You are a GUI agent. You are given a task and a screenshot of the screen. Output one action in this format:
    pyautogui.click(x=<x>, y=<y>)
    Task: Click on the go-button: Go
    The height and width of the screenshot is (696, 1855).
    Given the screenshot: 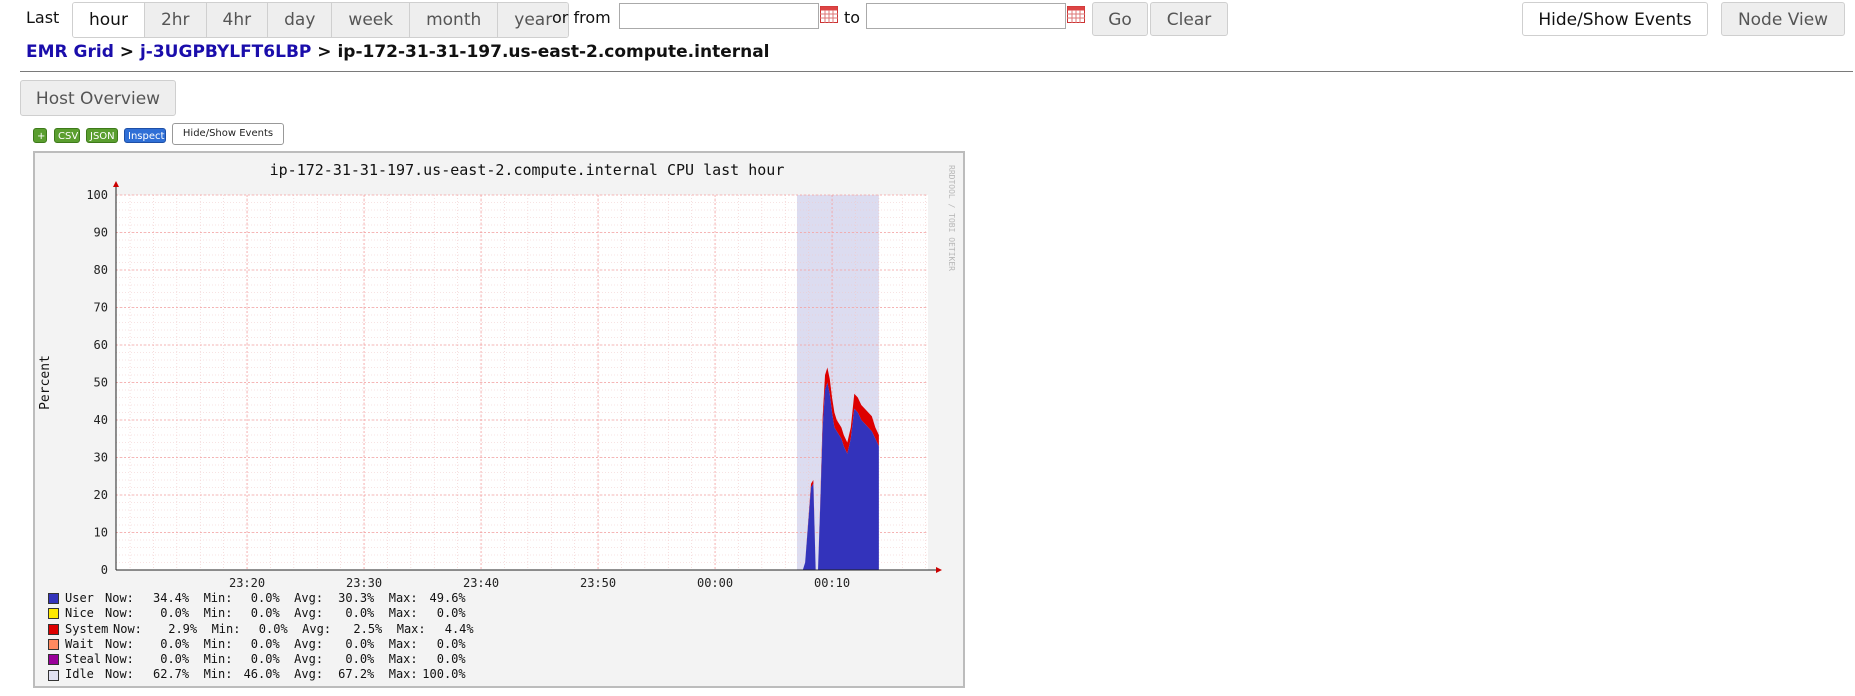 What is the action you would take?
    pyautogui.click(x=1120, y=19)
    